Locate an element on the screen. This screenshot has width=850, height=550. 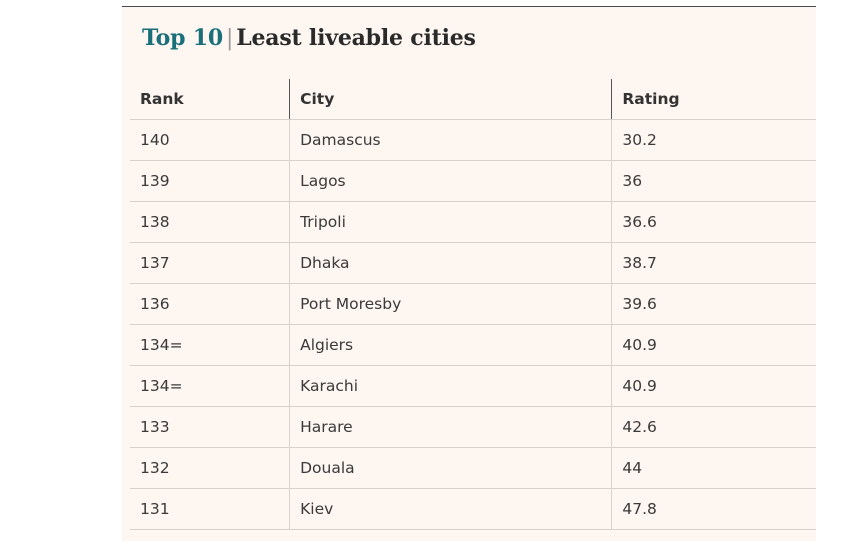
table-row: 140 Damascus 30.2 is located at coordinates (473, 140).